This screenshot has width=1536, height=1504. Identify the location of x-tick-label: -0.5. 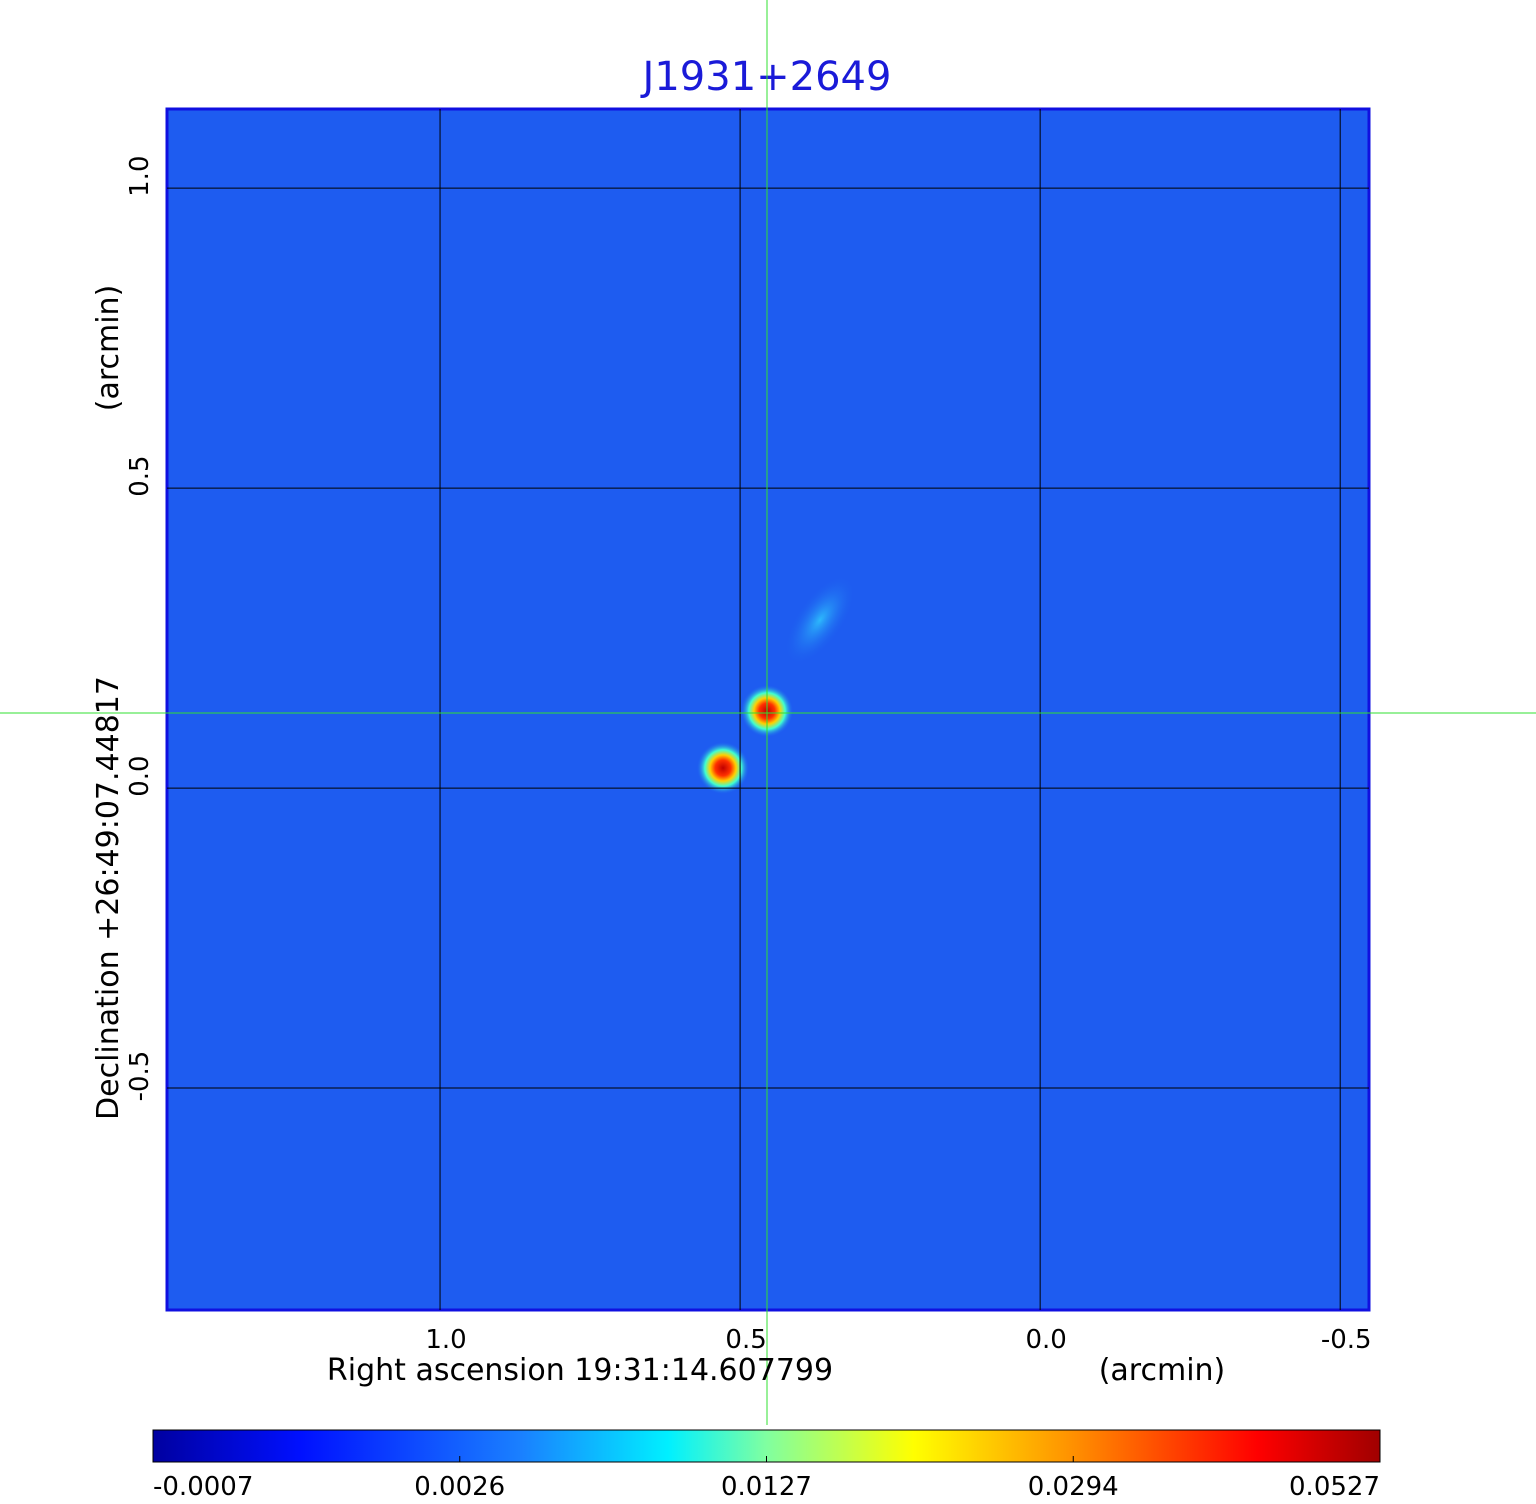
(1346, 1340).